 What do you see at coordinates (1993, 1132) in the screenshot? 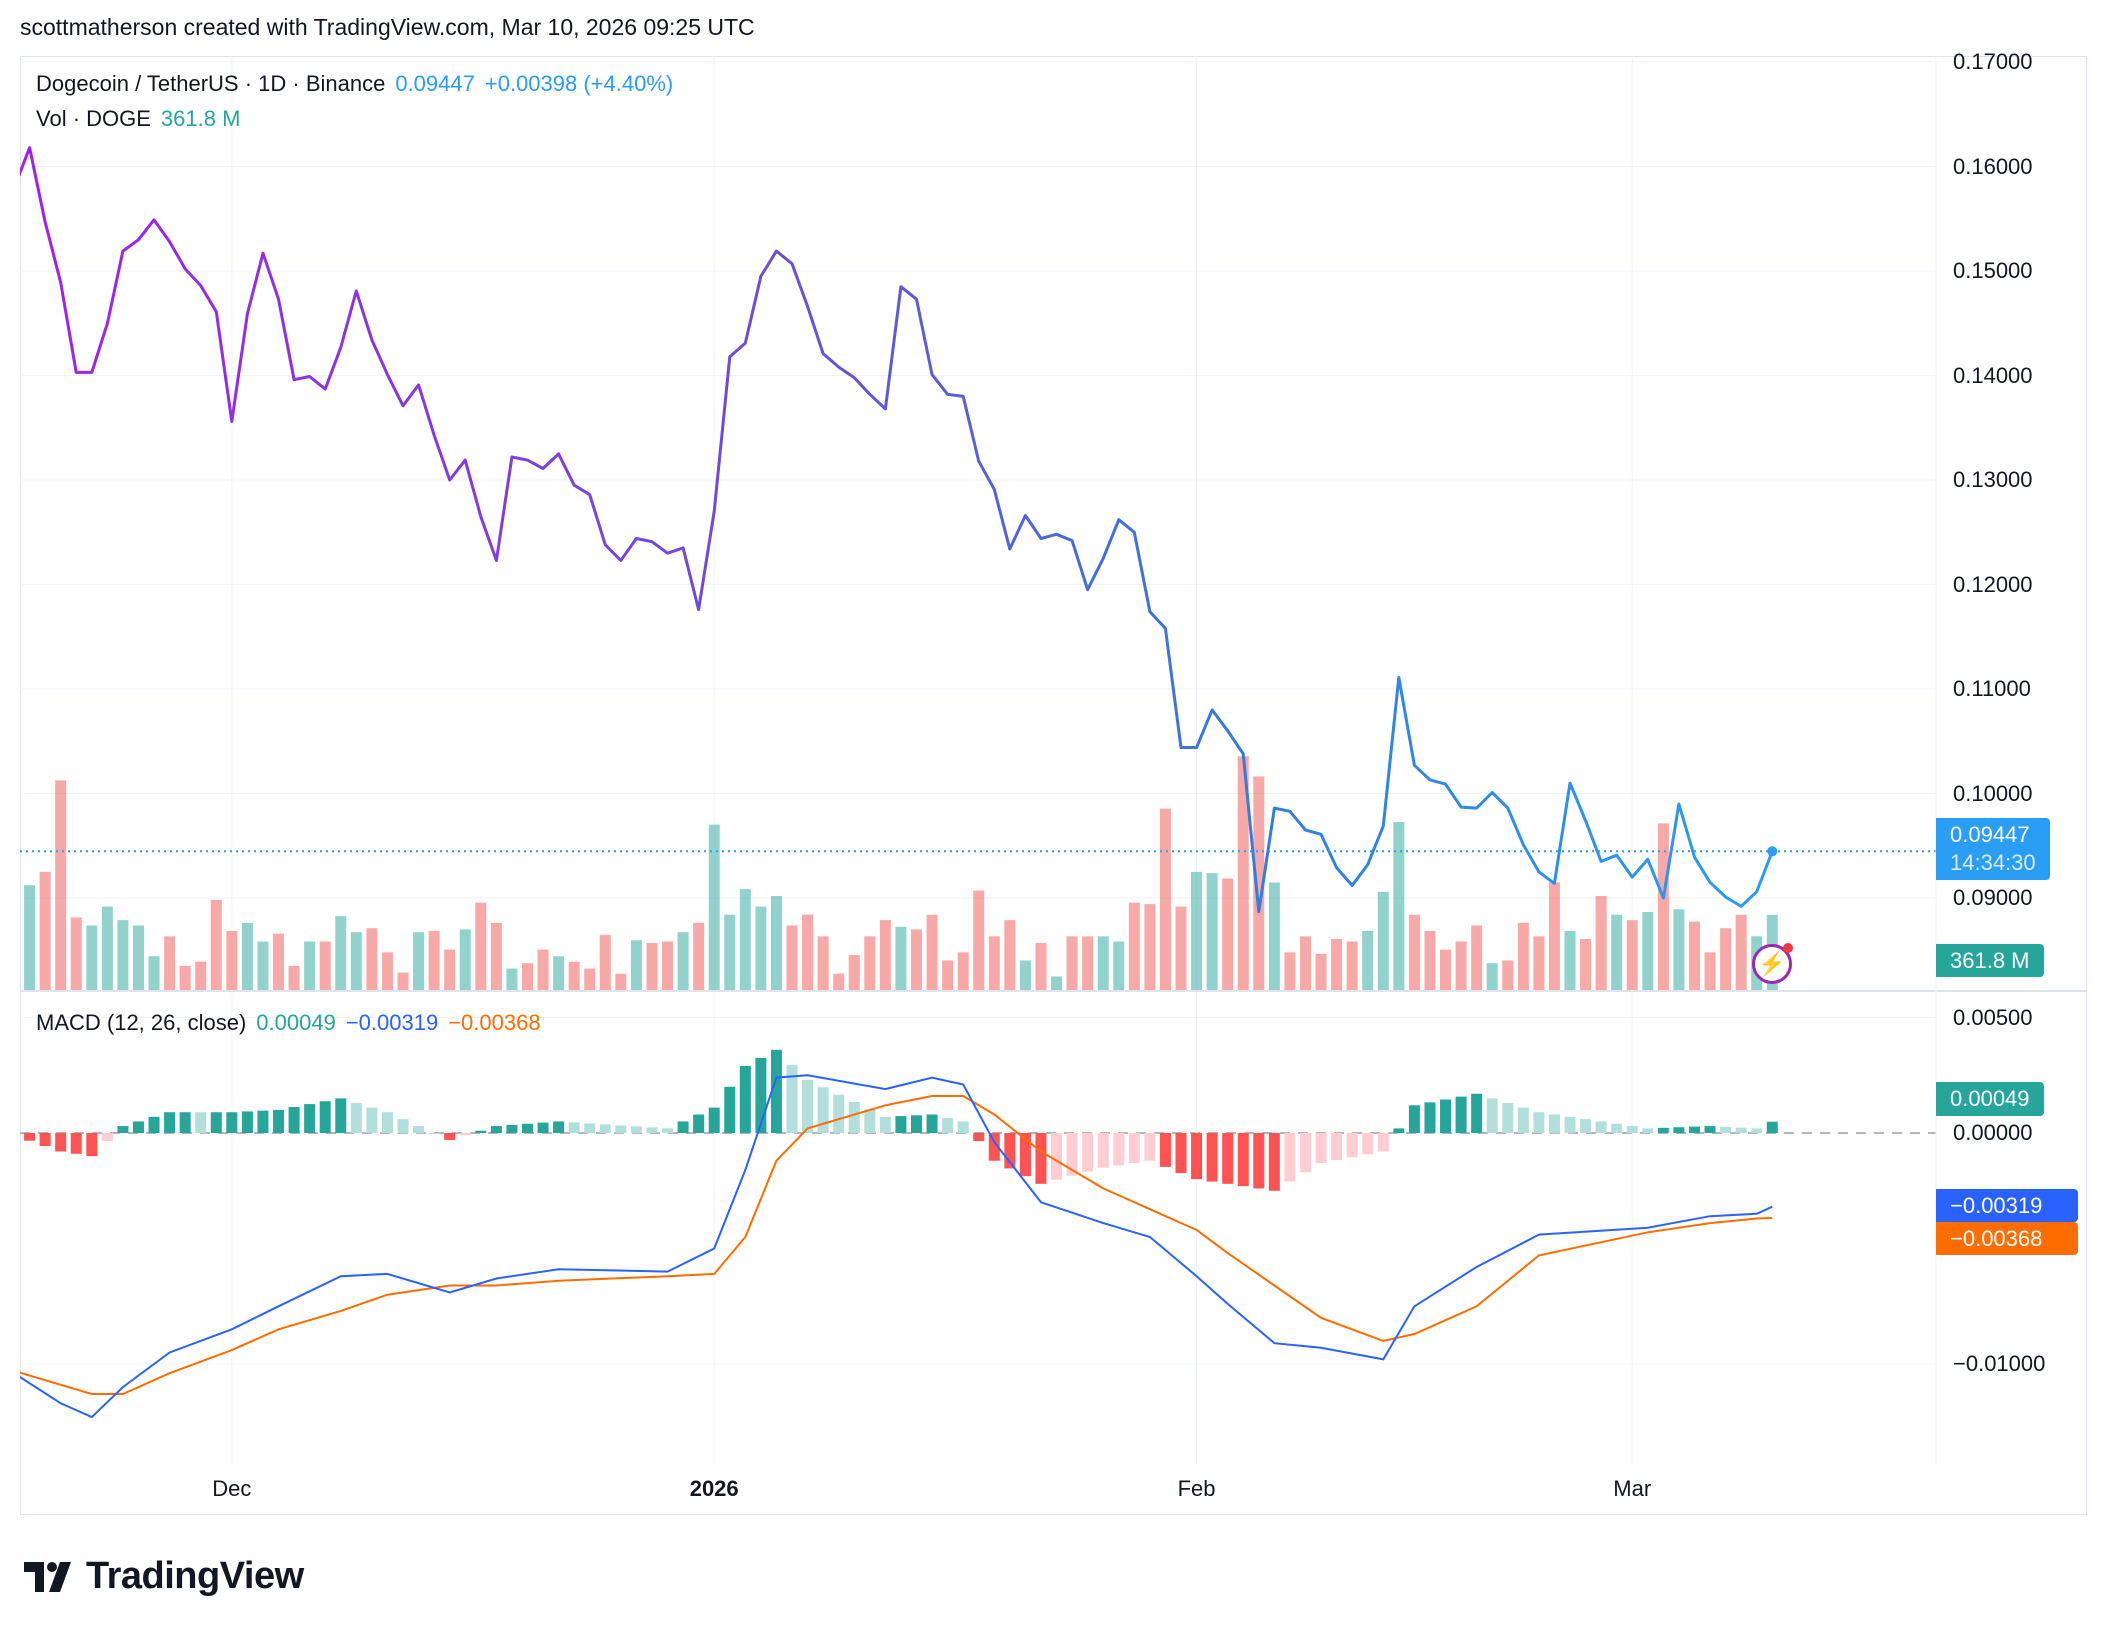
I see `macd-tick-label: 0.00000` at bounding box center [1993, 1132].